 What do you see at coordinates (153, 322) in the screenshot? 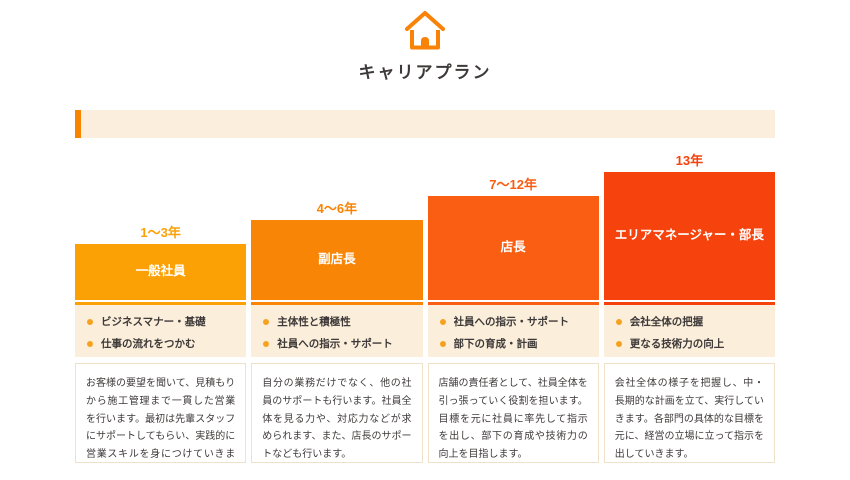
I see `skill-label: ビジネスマナー・基礎` at bounding box center [153, 322].